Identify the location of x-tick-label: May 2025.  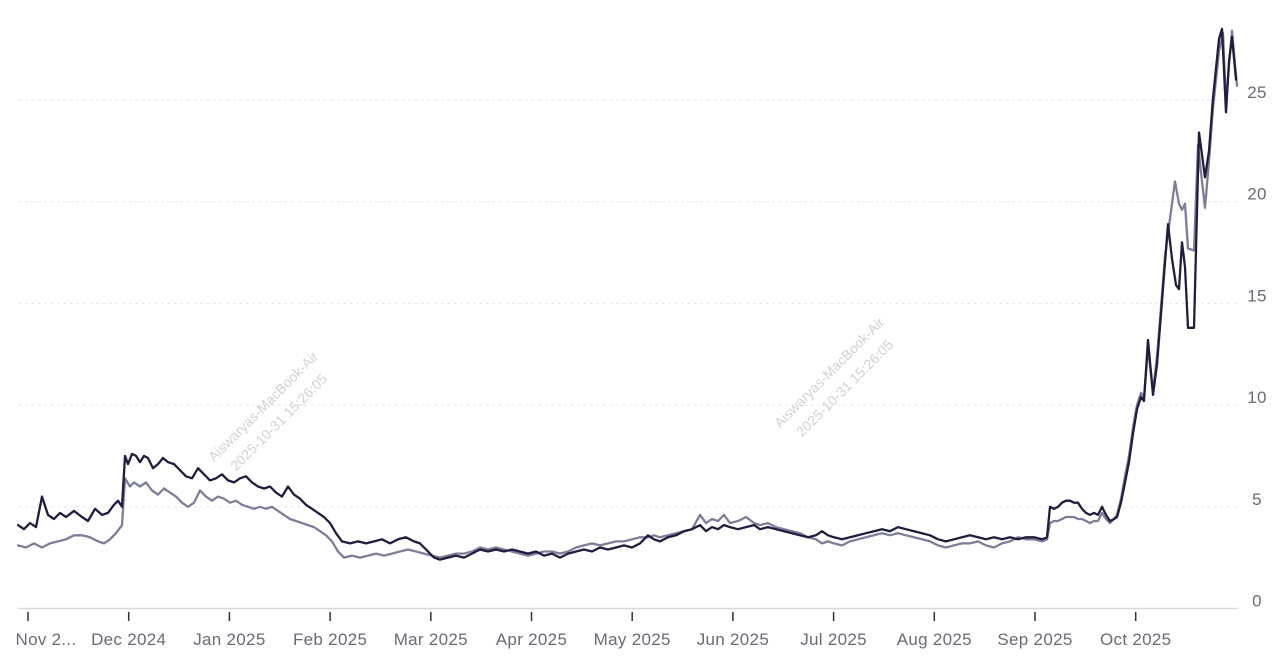
(632, 639).